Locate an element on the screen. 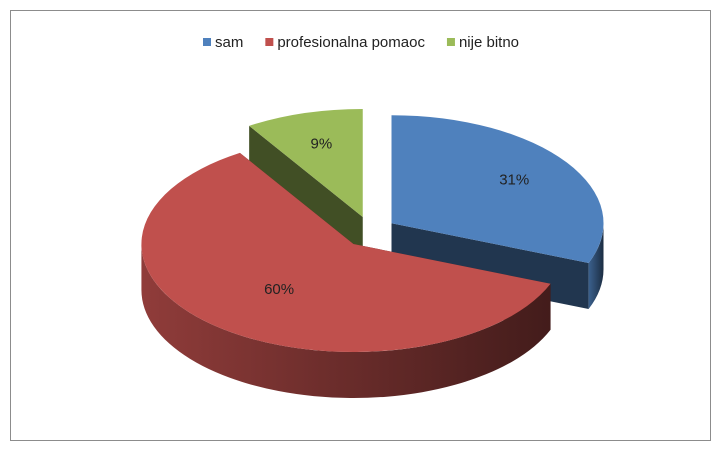 The image size is (722, 452). legend-label: sam is located at coordinates (229, 42).